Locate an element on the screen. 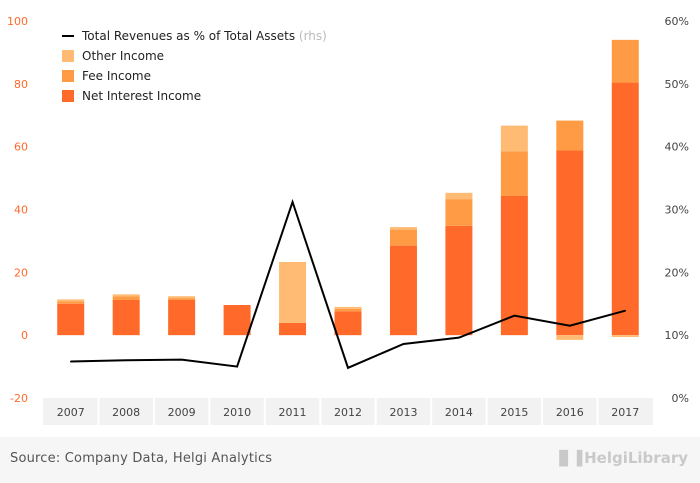  bar-net-interest-income-2017 is located at coordinates (625, 209).